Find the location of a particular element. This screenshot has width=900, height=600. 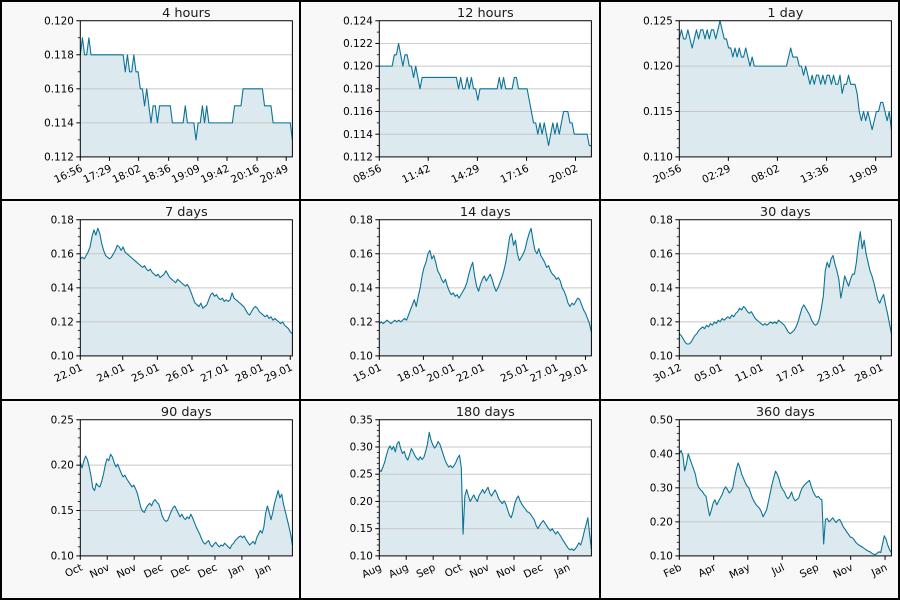

svg-text: 0.35 is located at coordinates (361, 420).